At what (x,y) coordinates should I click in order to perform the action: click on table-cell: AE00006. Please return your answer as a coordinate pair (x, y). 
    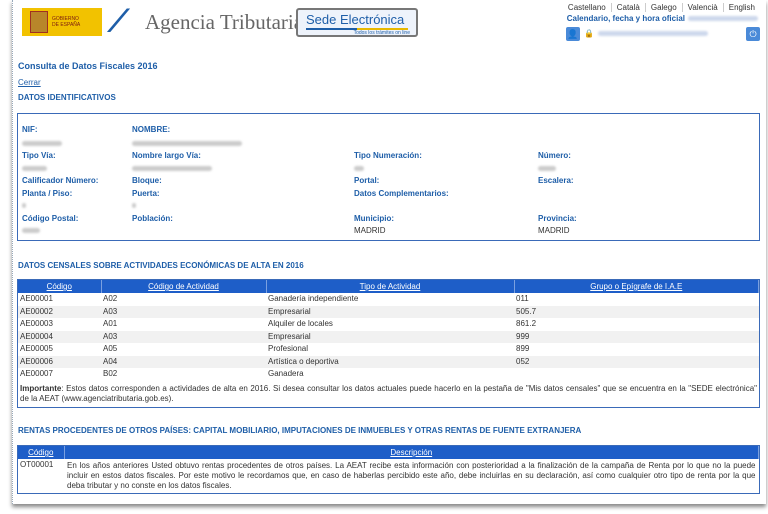
    Looking at the image, I should click on (59, 361).